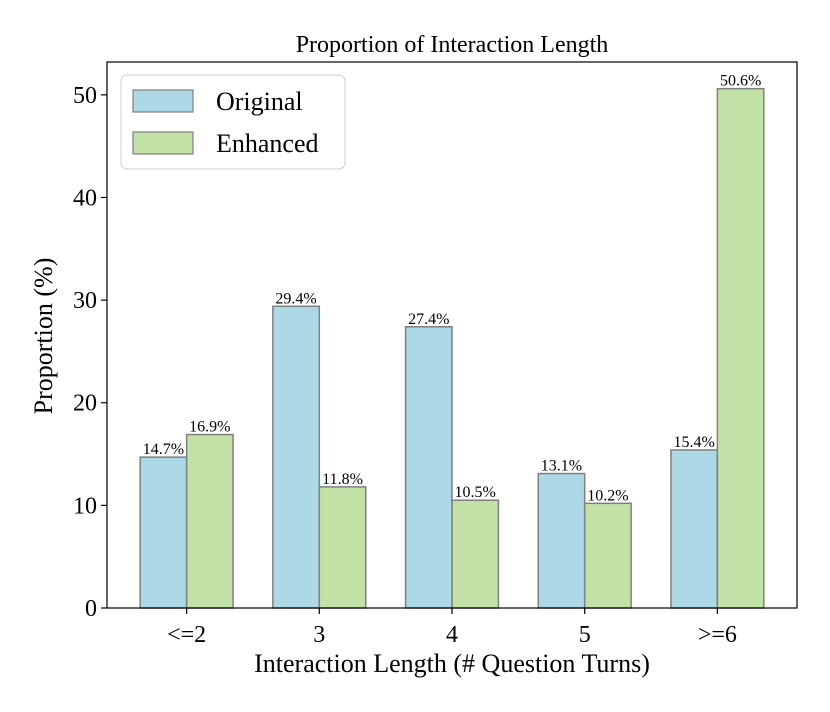 This screenshot has width=830, height=712. What do you see at coordinates (163, 143) in the screenshot?
I see `legend-swatch-enhanced` at bounding box center [163, 143].